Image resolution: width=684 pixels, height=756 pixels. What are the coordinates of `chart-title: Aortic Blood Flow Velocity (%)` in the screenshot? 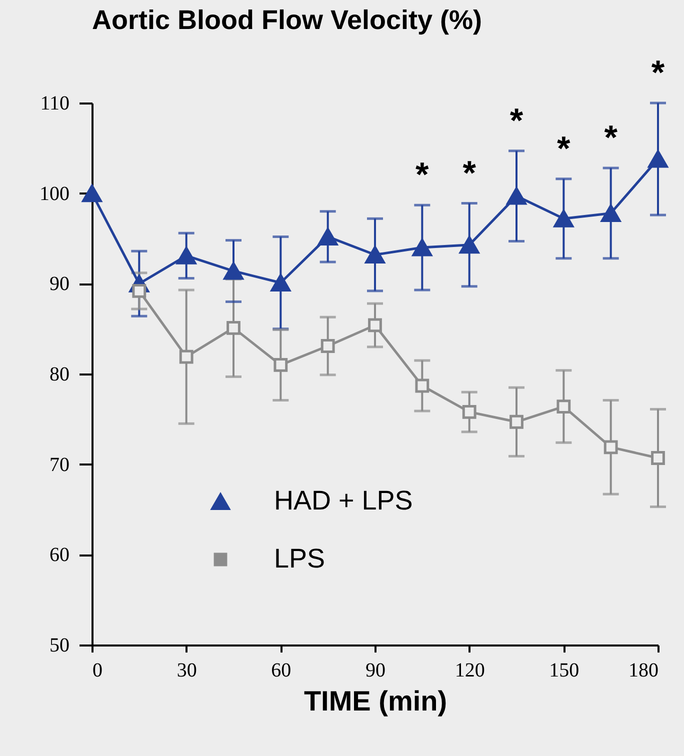 It's located at (287, 20).